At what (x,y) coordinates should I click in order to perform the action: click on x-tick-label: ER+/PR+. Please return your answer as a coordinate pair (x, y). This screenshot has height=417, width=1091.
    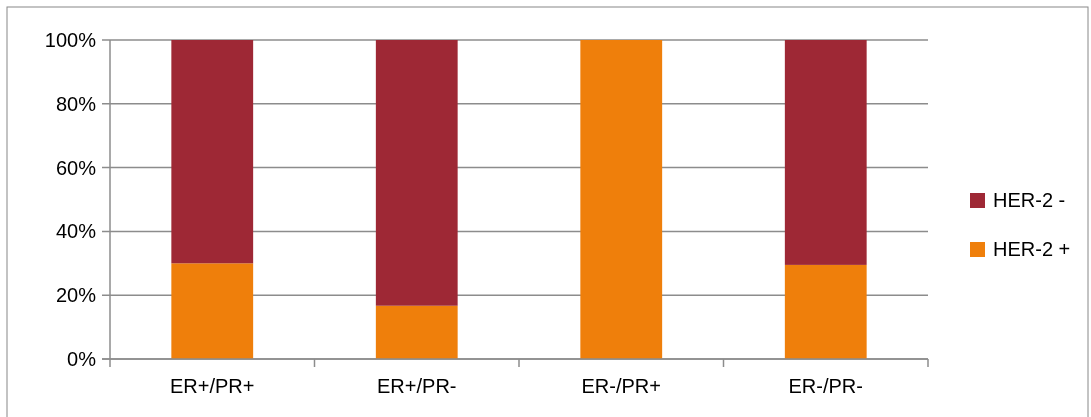
    Looking at the image, I should click on (212, 386).